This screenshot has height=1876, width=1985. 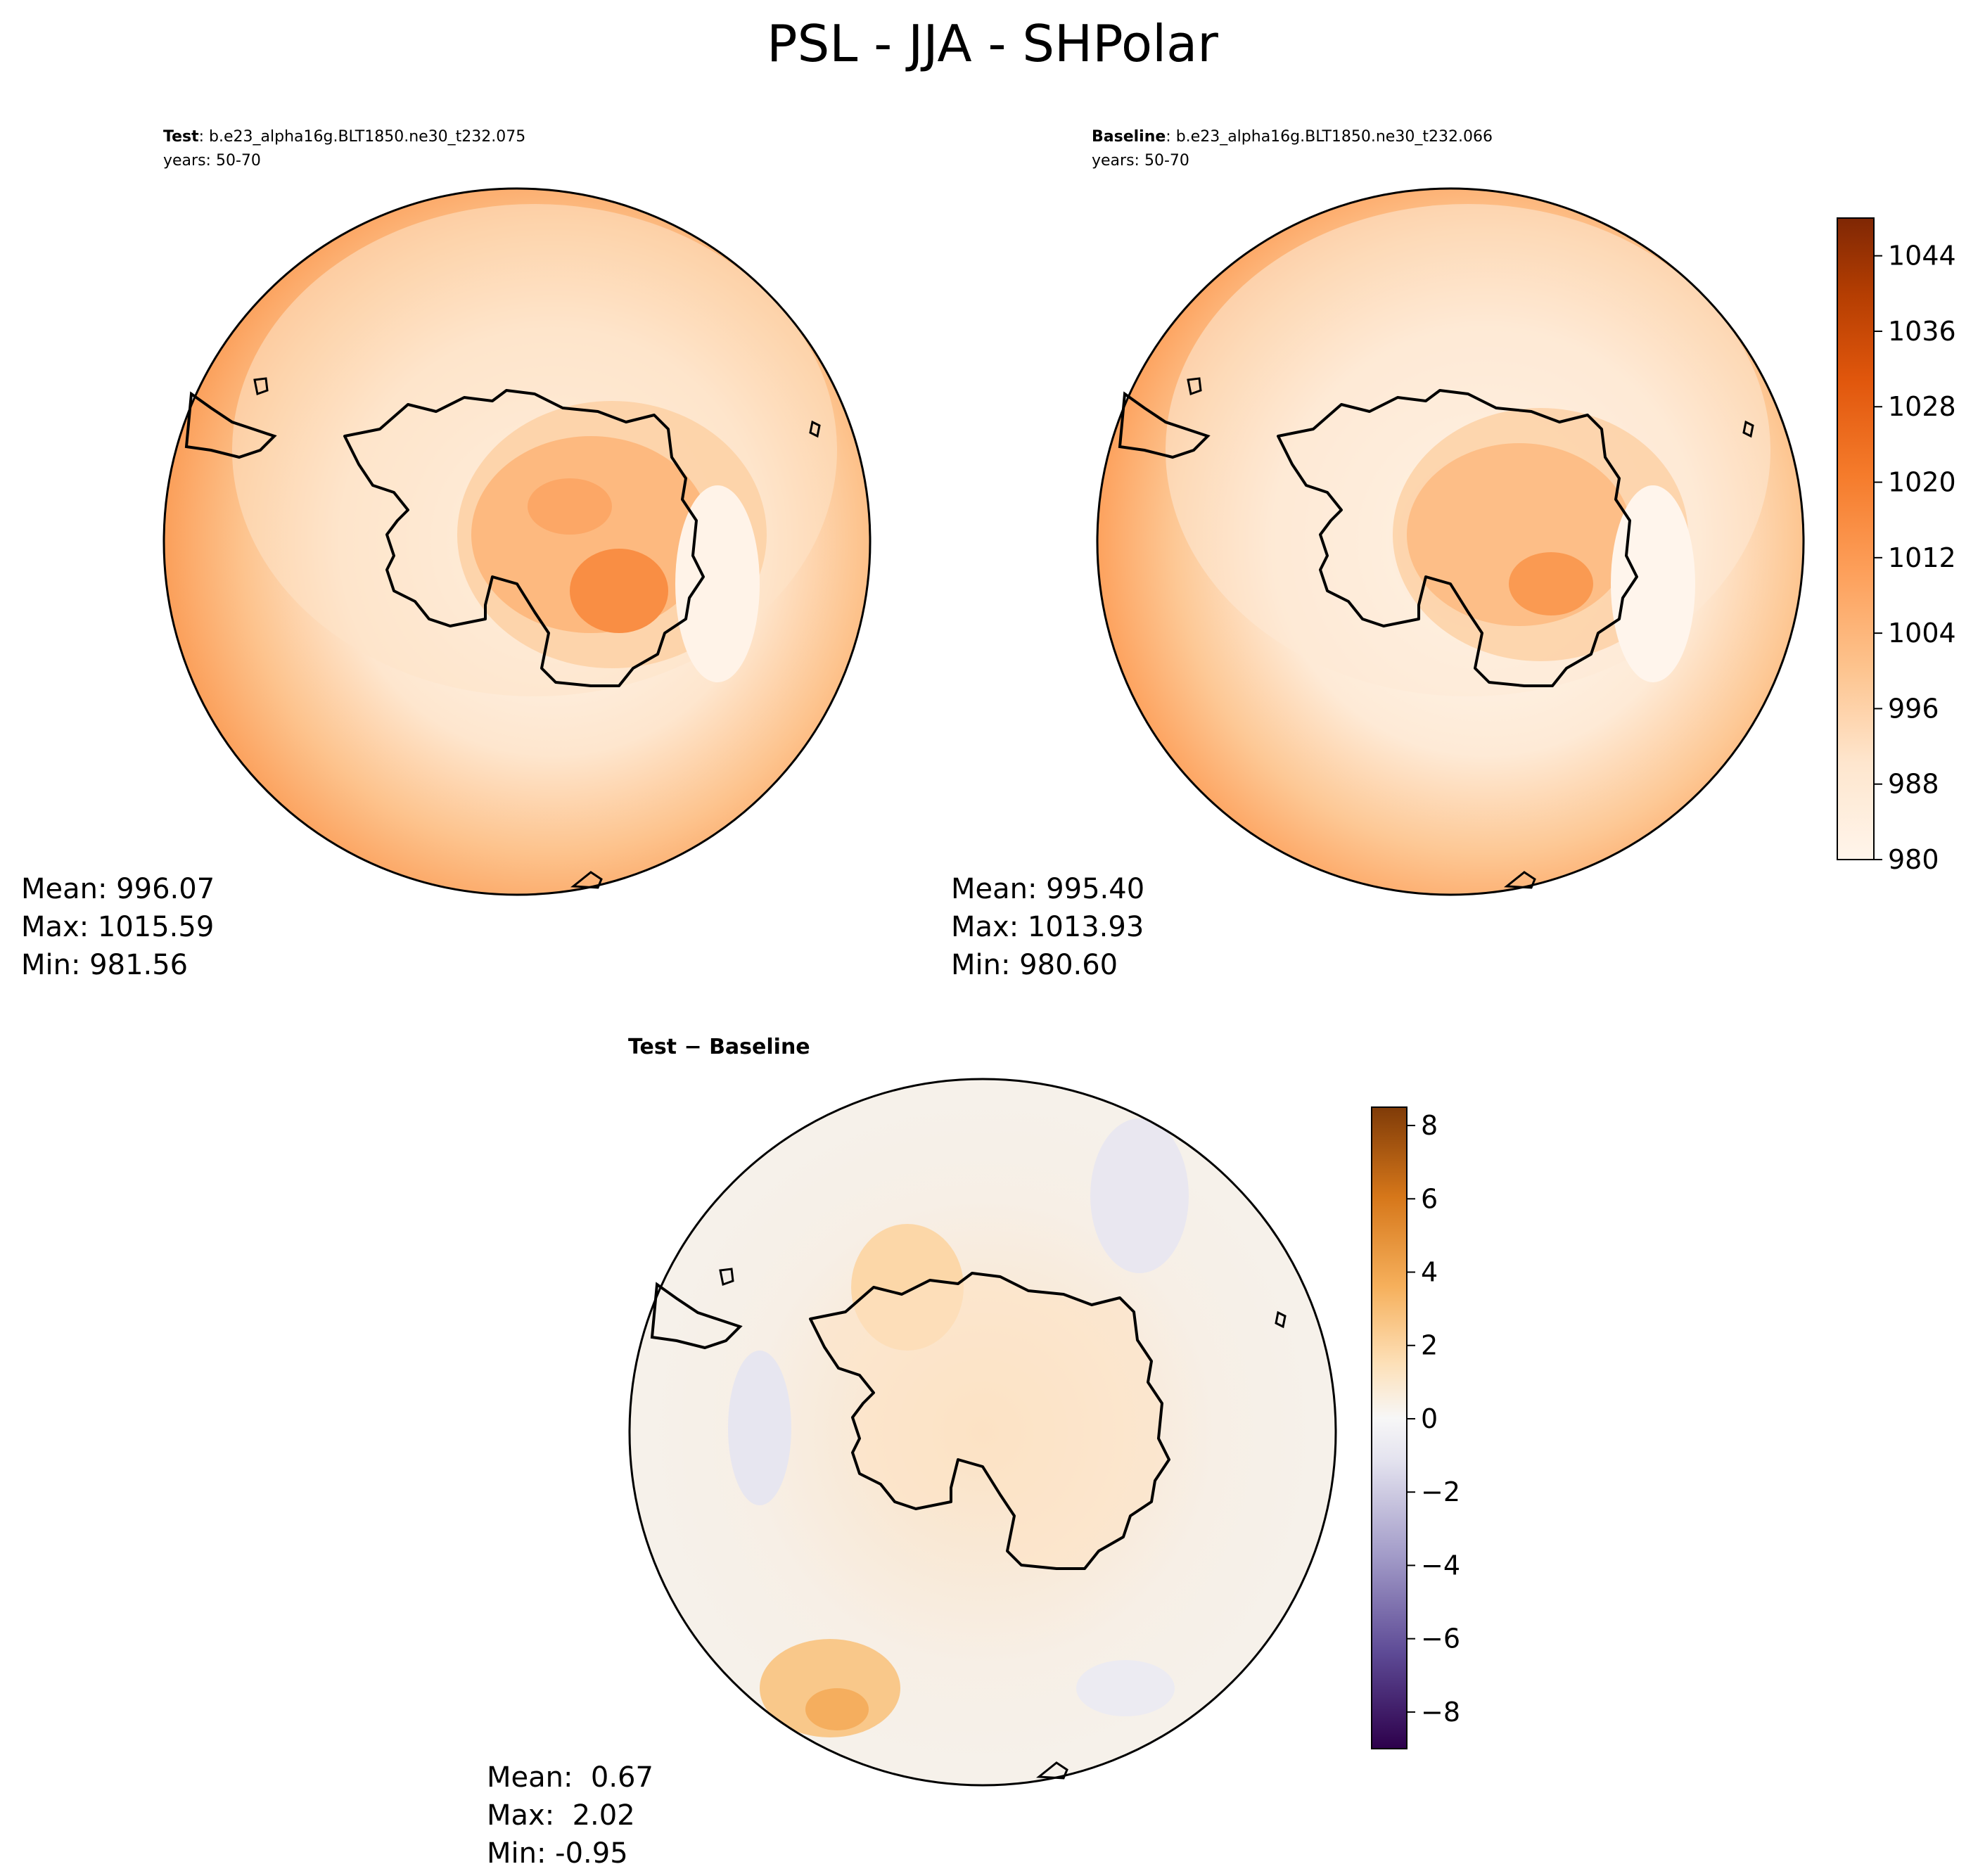 I want to click on diff-title-operator: −, so click(x=694, y=1047).